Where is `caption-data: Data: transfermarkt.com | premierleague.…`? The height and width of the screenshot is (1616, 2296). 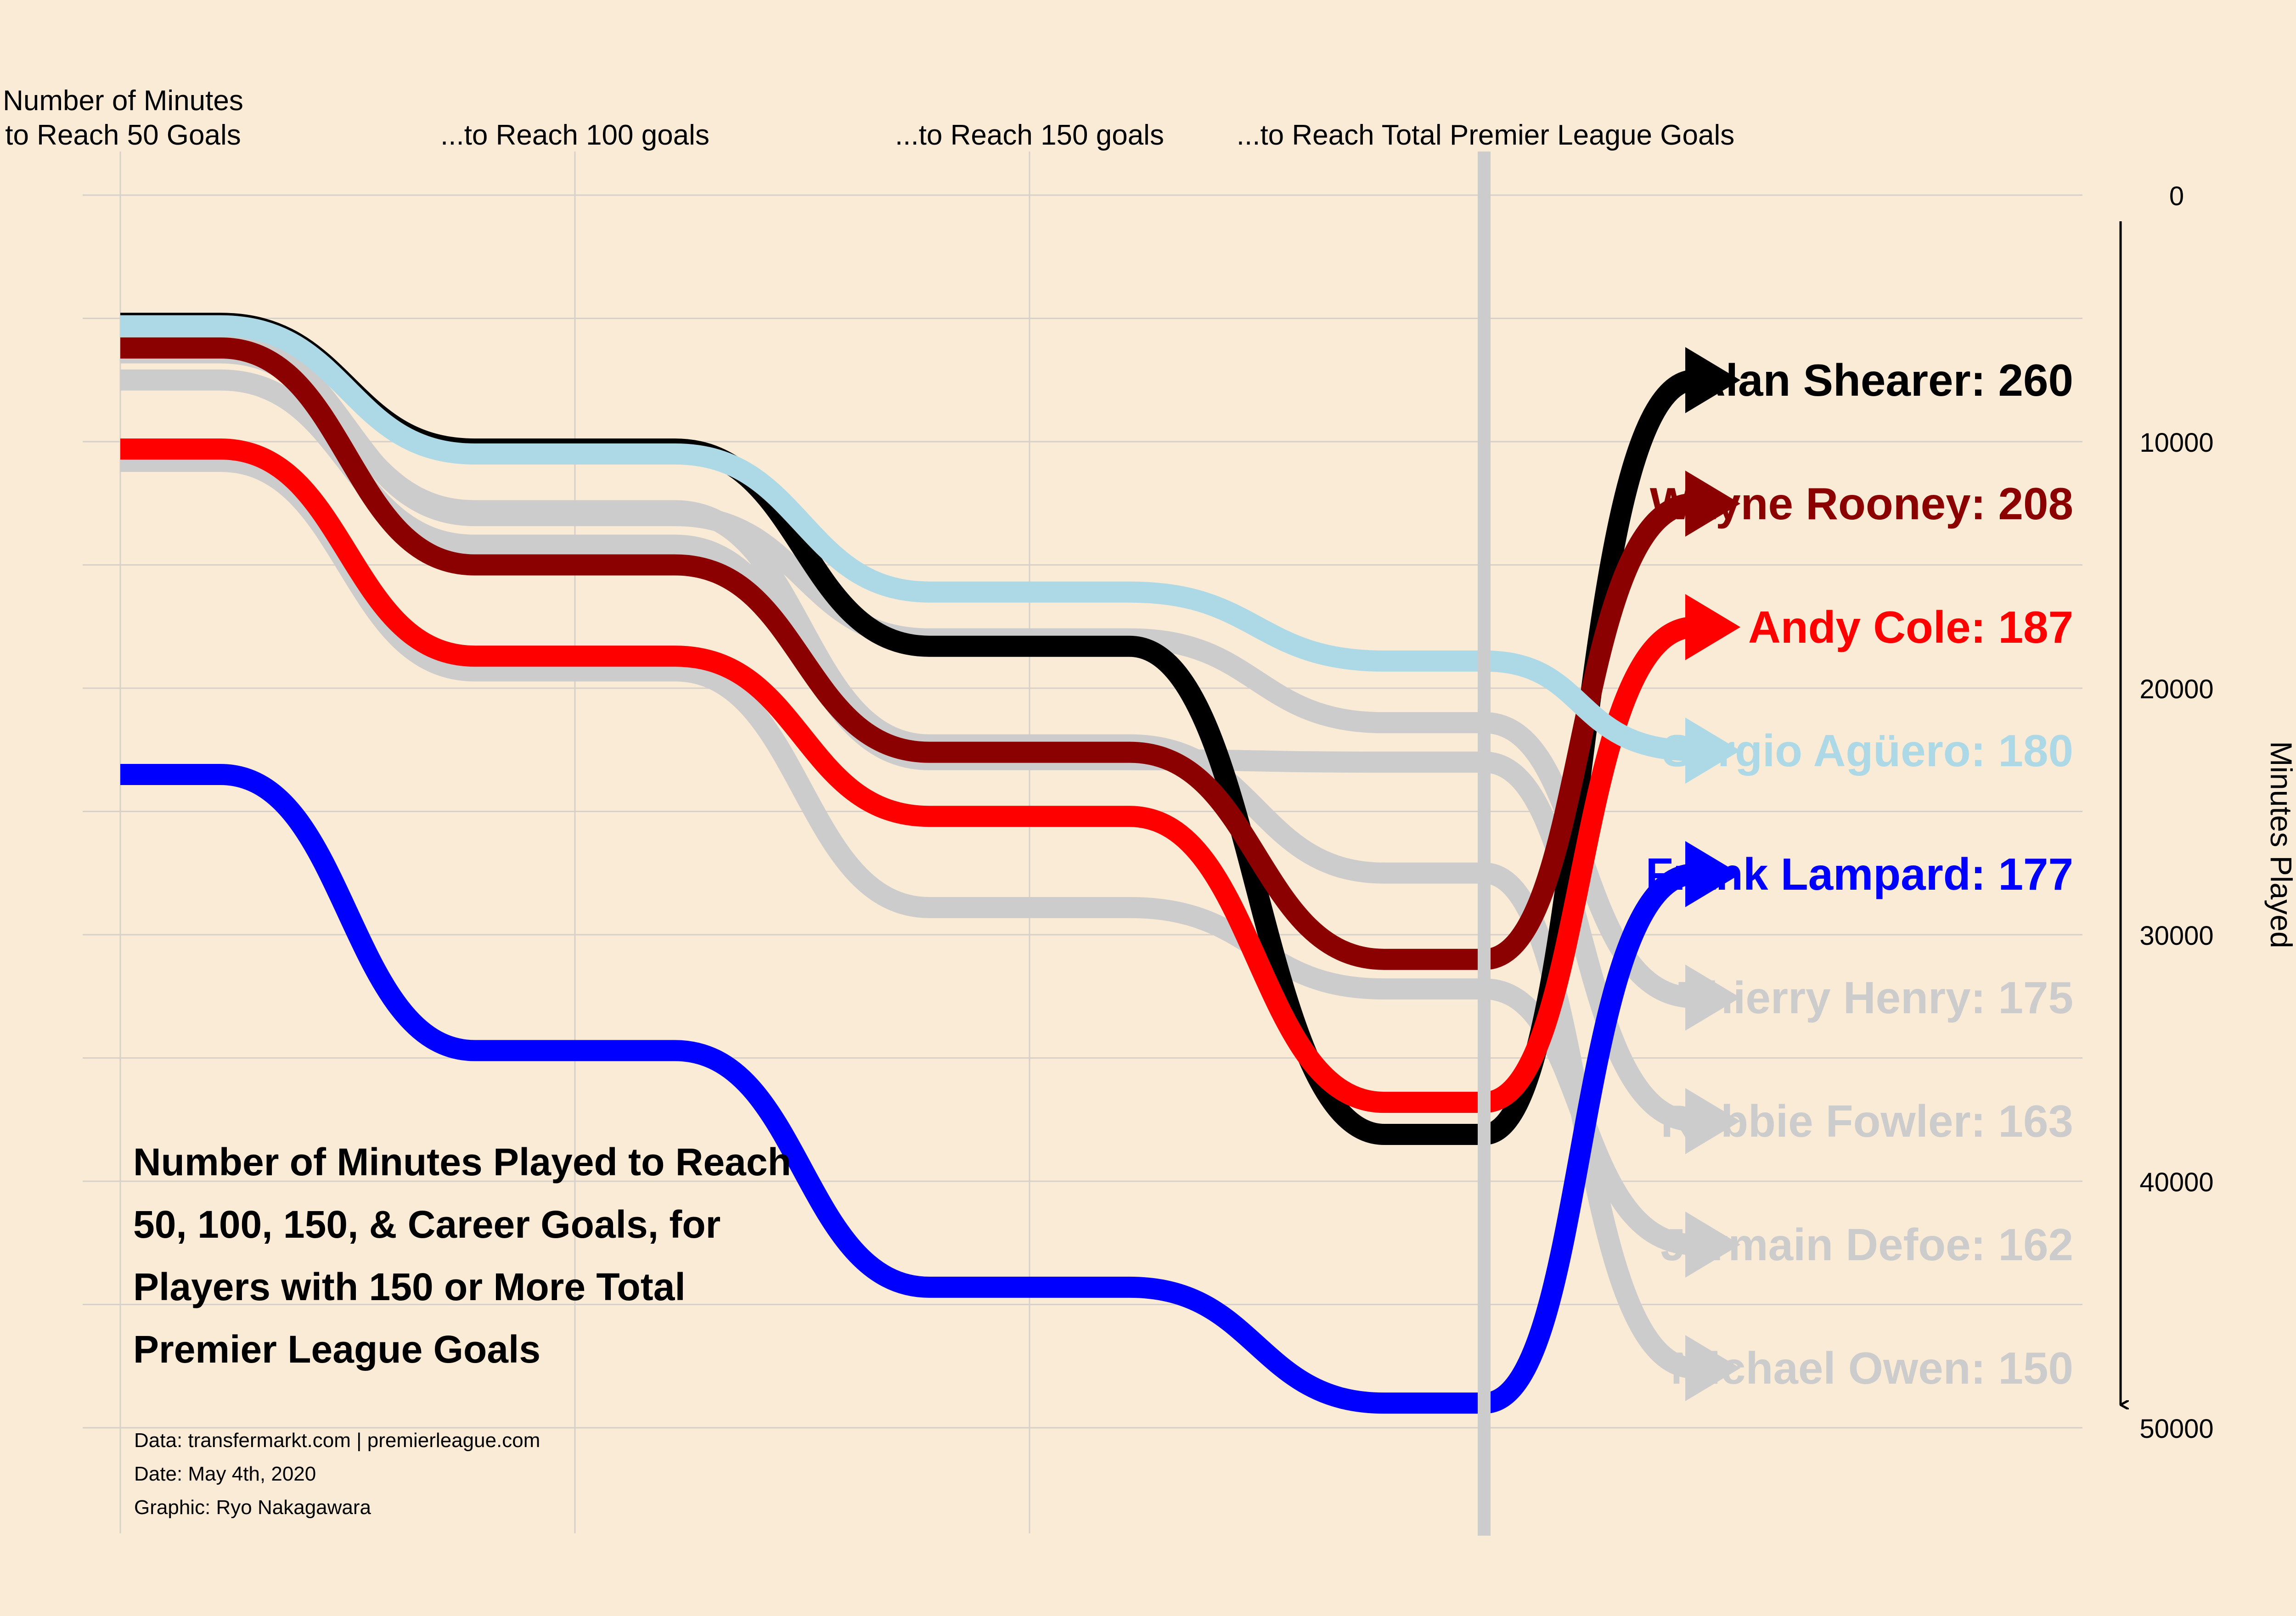
caption-data: Data: transfermarkt.com | premierleague.… is located at coordinates (337, 1441).